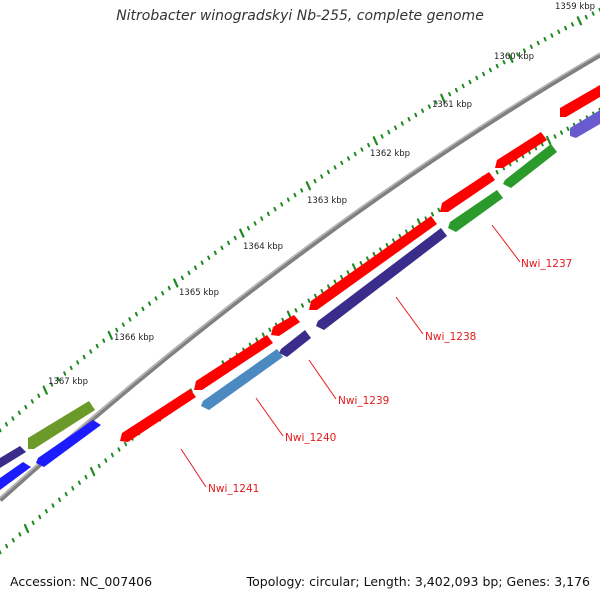  What do you see at coordinates (506, 243) in the screenshot?
I see `callout-line` at bounding box center [506, 243].